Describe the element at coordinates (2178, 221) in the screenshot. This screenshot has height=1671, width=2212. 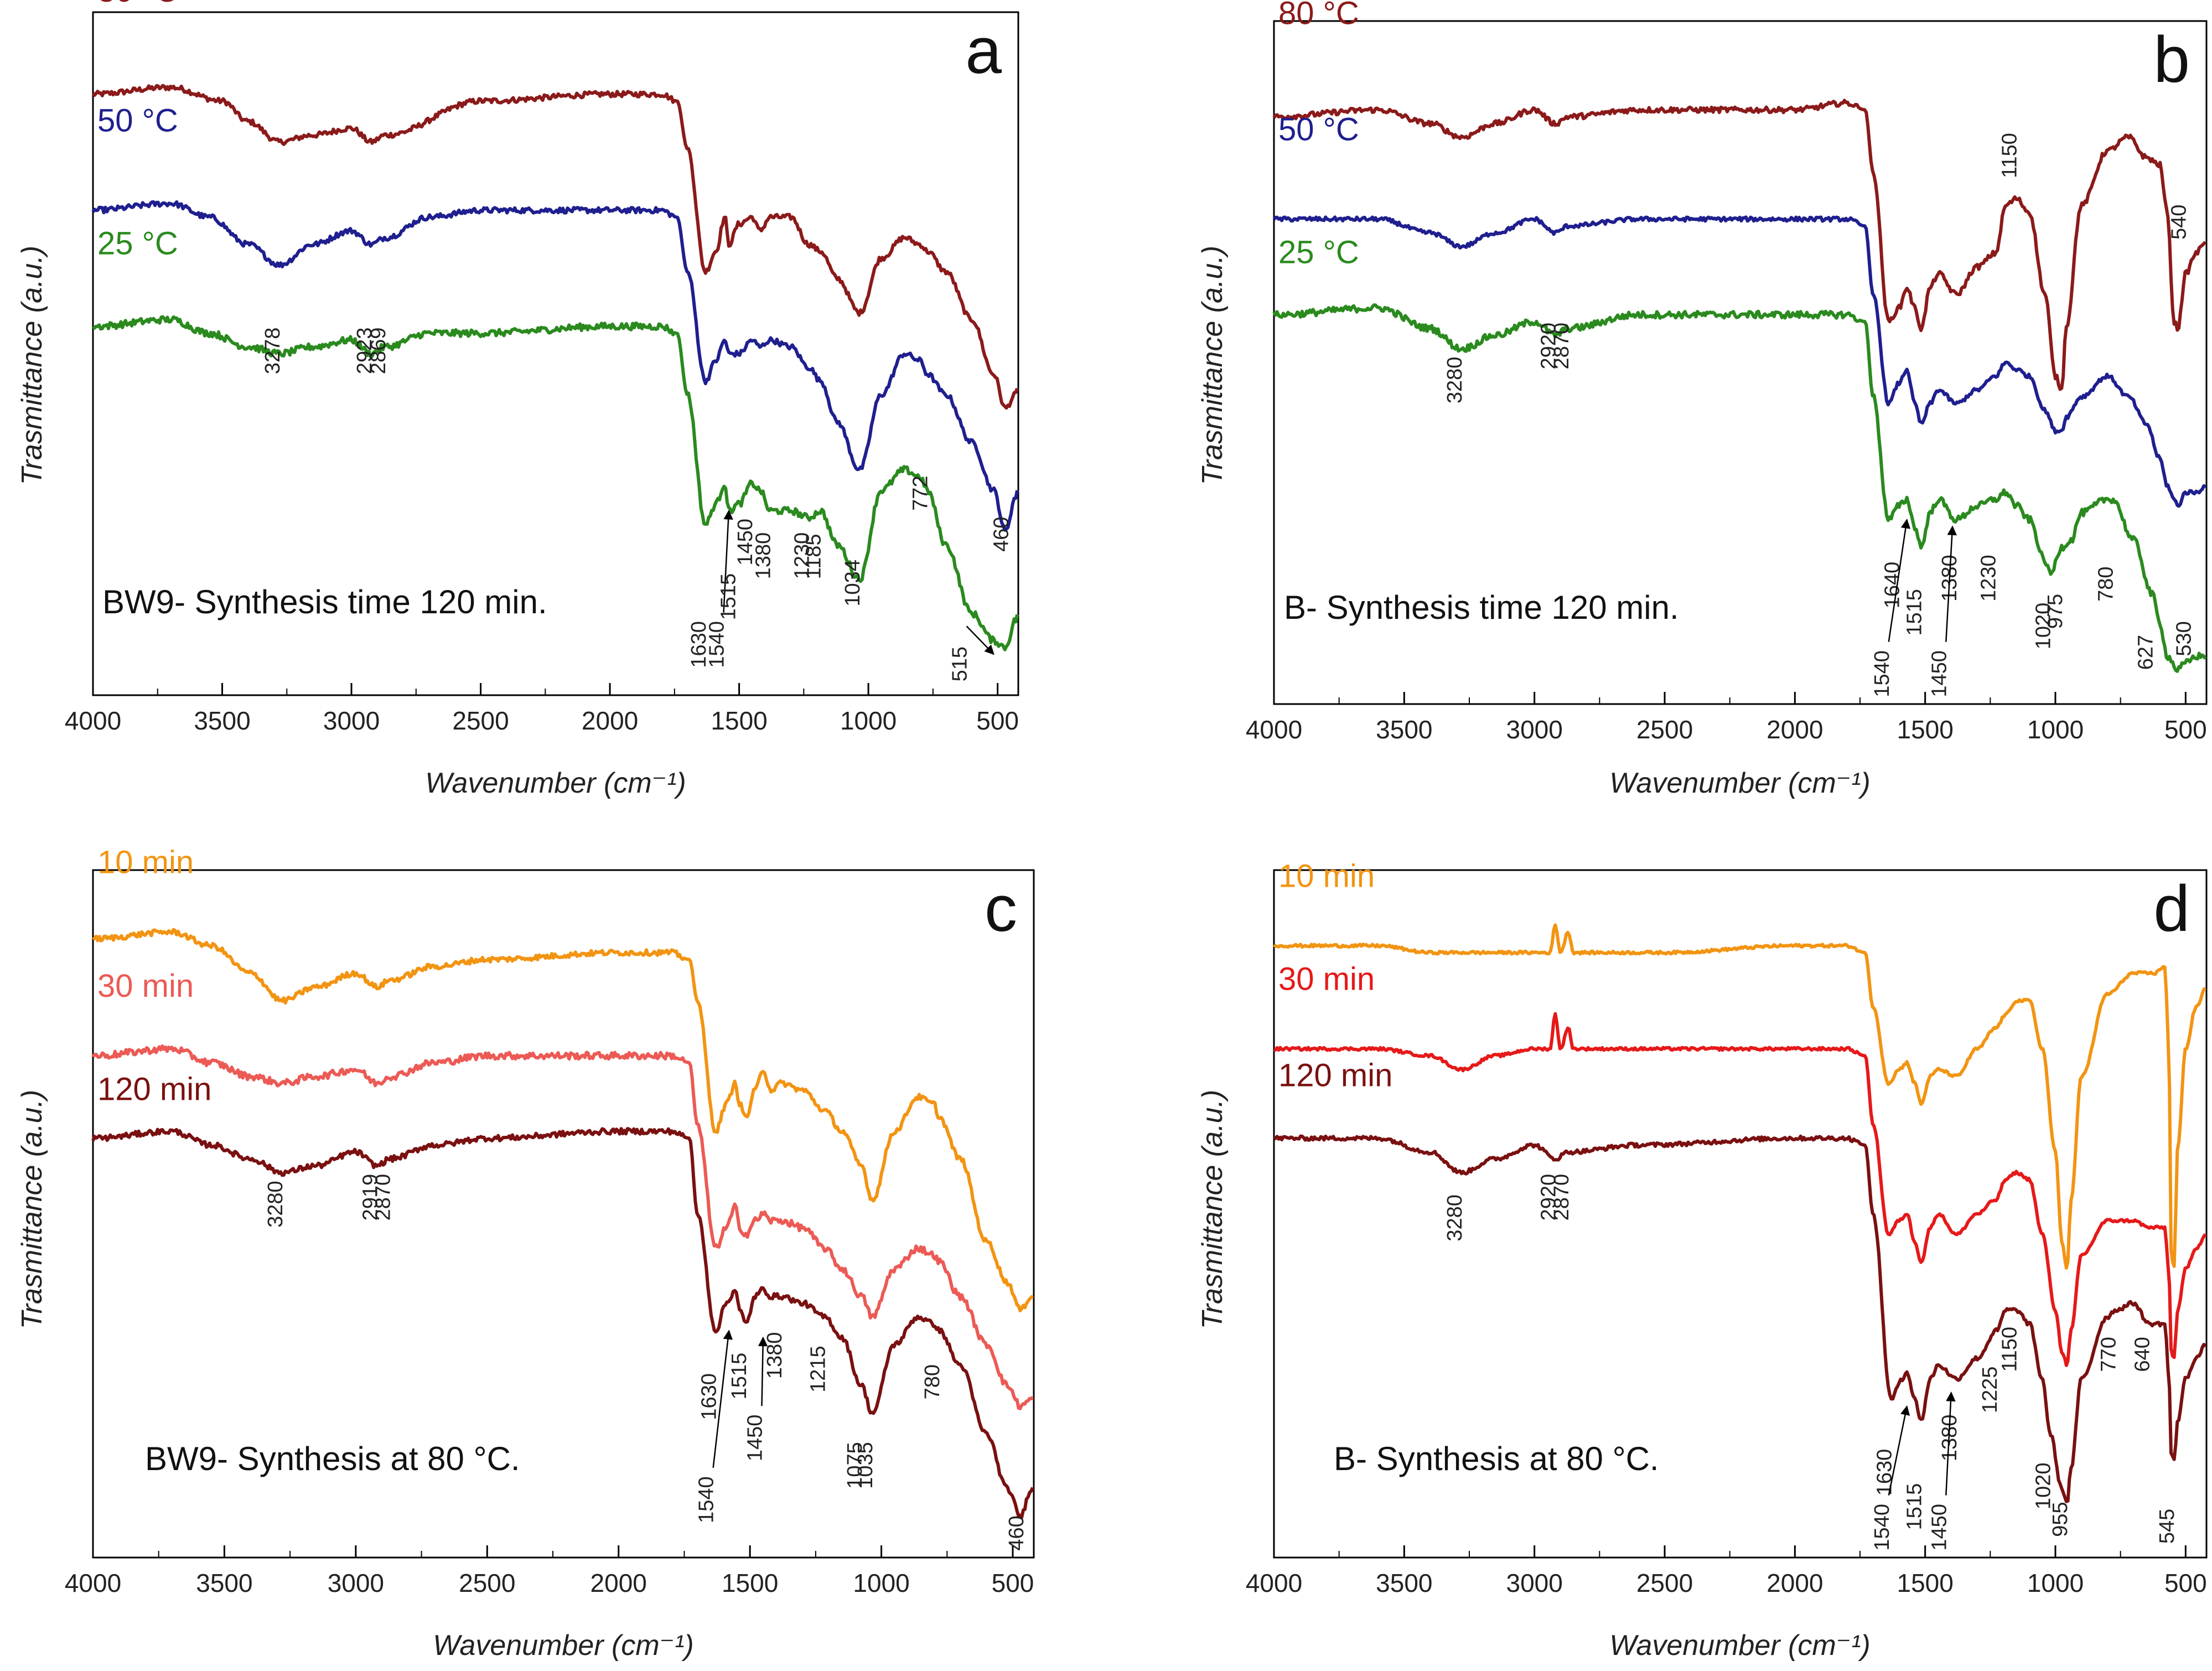
I see `peak-annotation: 540` at that location.